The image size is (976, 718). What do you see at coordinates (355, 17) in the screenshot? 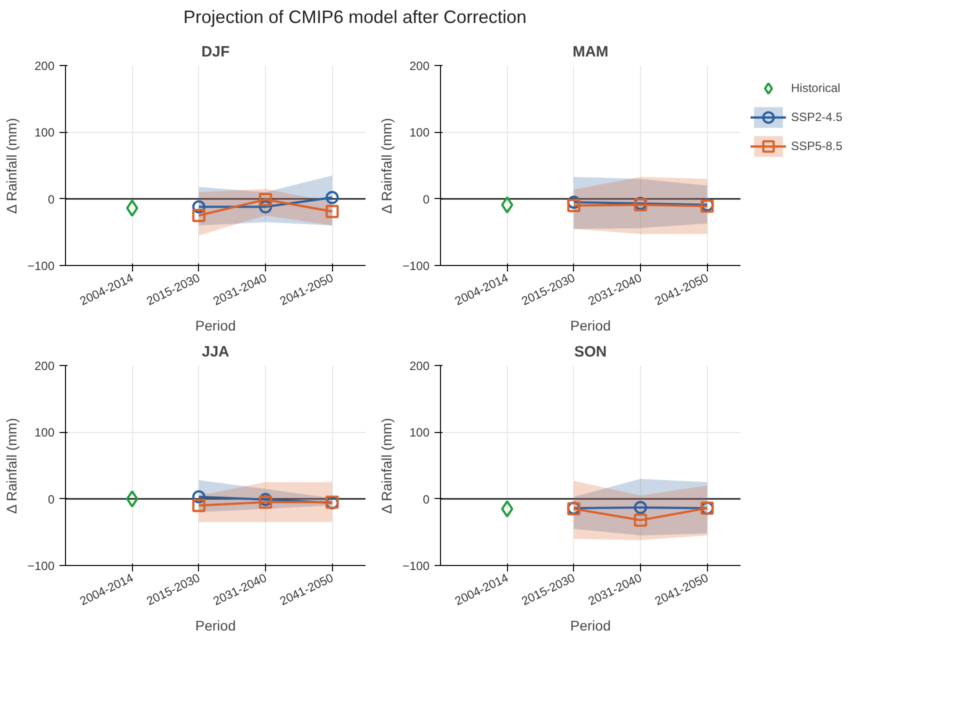
I see `text: Projection of CMIP6 model after Correction` at bounding box center [355, 17].